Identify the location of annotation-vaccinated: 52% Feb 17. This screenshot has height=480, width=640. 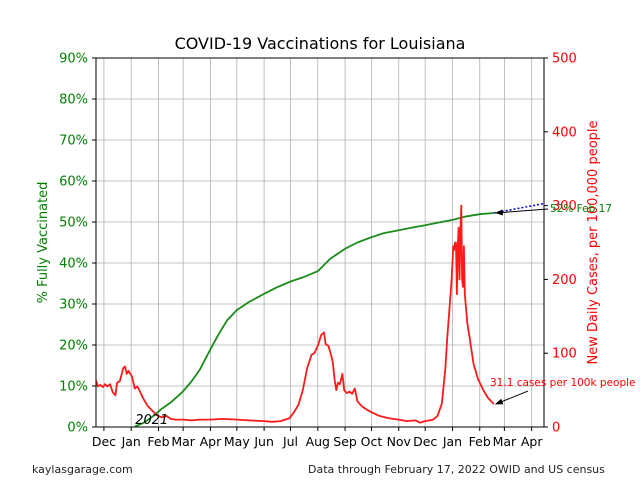
(581, 209).